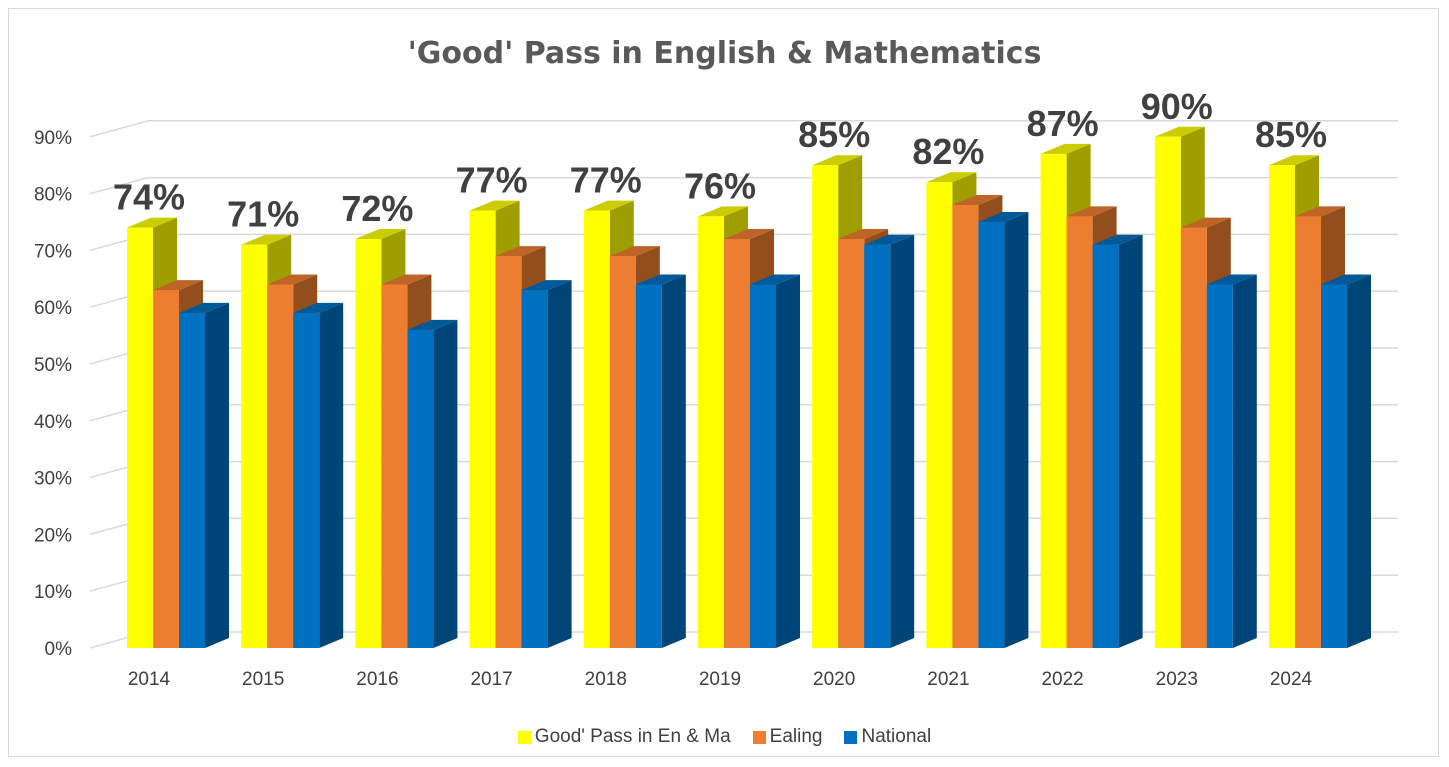 This screenshot has width=1449, height=767. Describe the element at coordinates (1291, 679) in the screenshot. I see `x-tick-label: 2024` at that location.